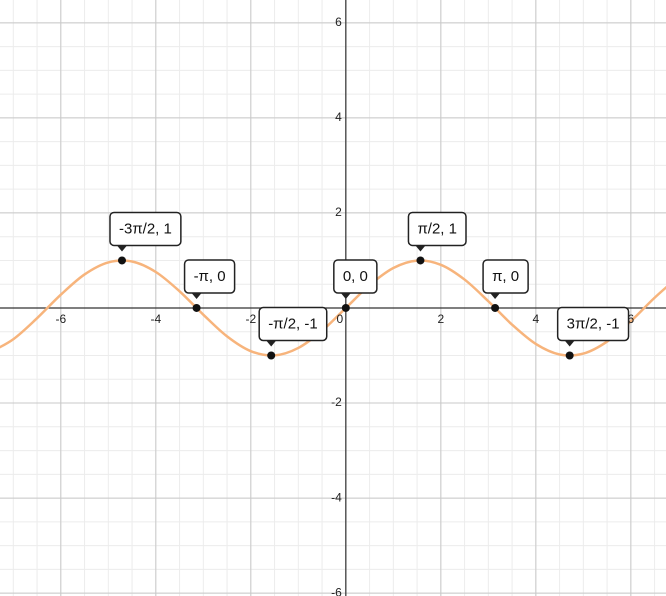  I want to click on point-label: -π/2, -1, so click(293, 326).